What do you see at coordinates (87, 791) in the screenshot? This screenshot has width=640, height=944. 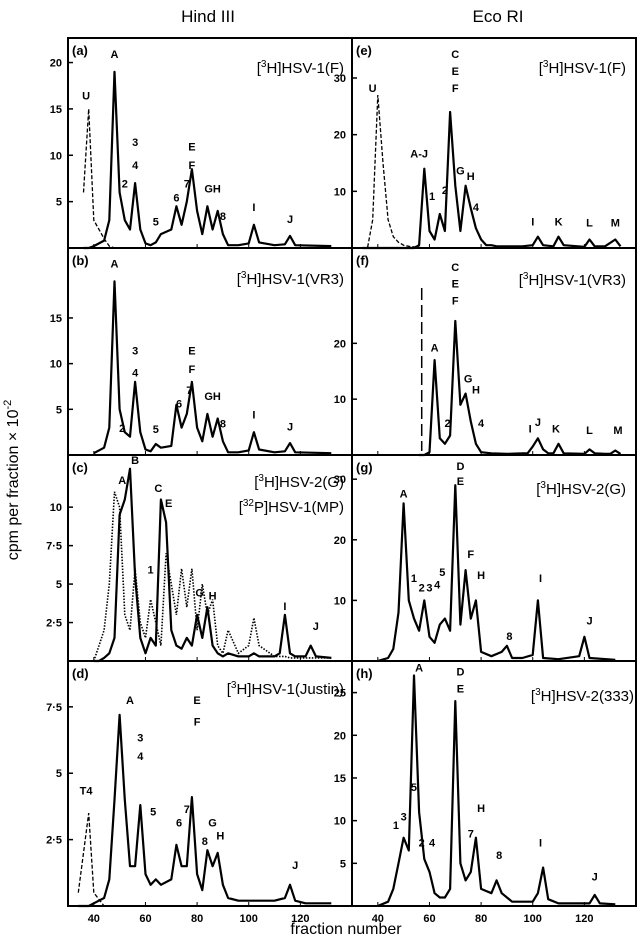 I see `peak-label: T4` at bounding box center [87, 791].